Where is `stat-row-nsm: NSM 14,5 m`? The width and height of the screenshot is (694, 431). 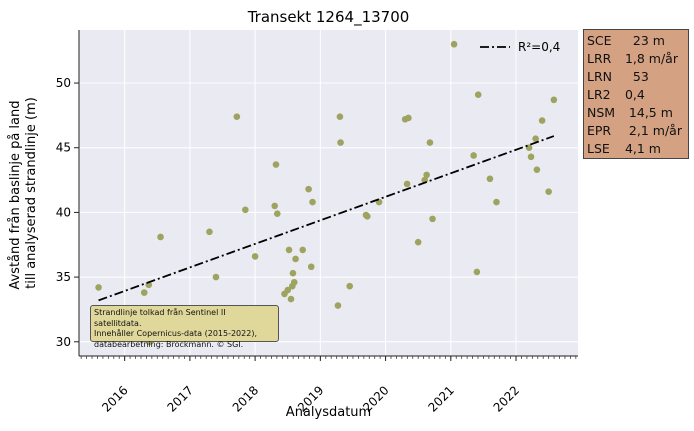
stat-row-nsm: NSM 14,5 m is located at coordinates (636, 113).